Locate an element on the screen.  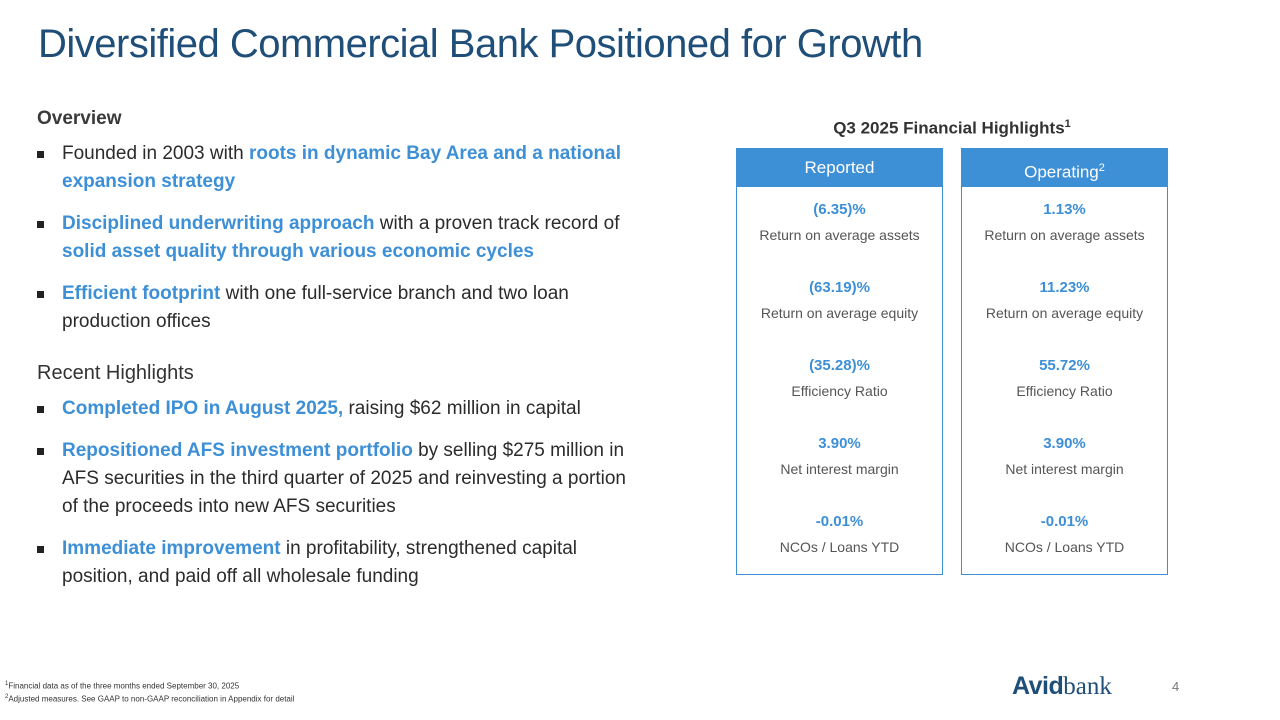
metric-item: (6.35)% Return on average assets is located at coordinates (839, 222).